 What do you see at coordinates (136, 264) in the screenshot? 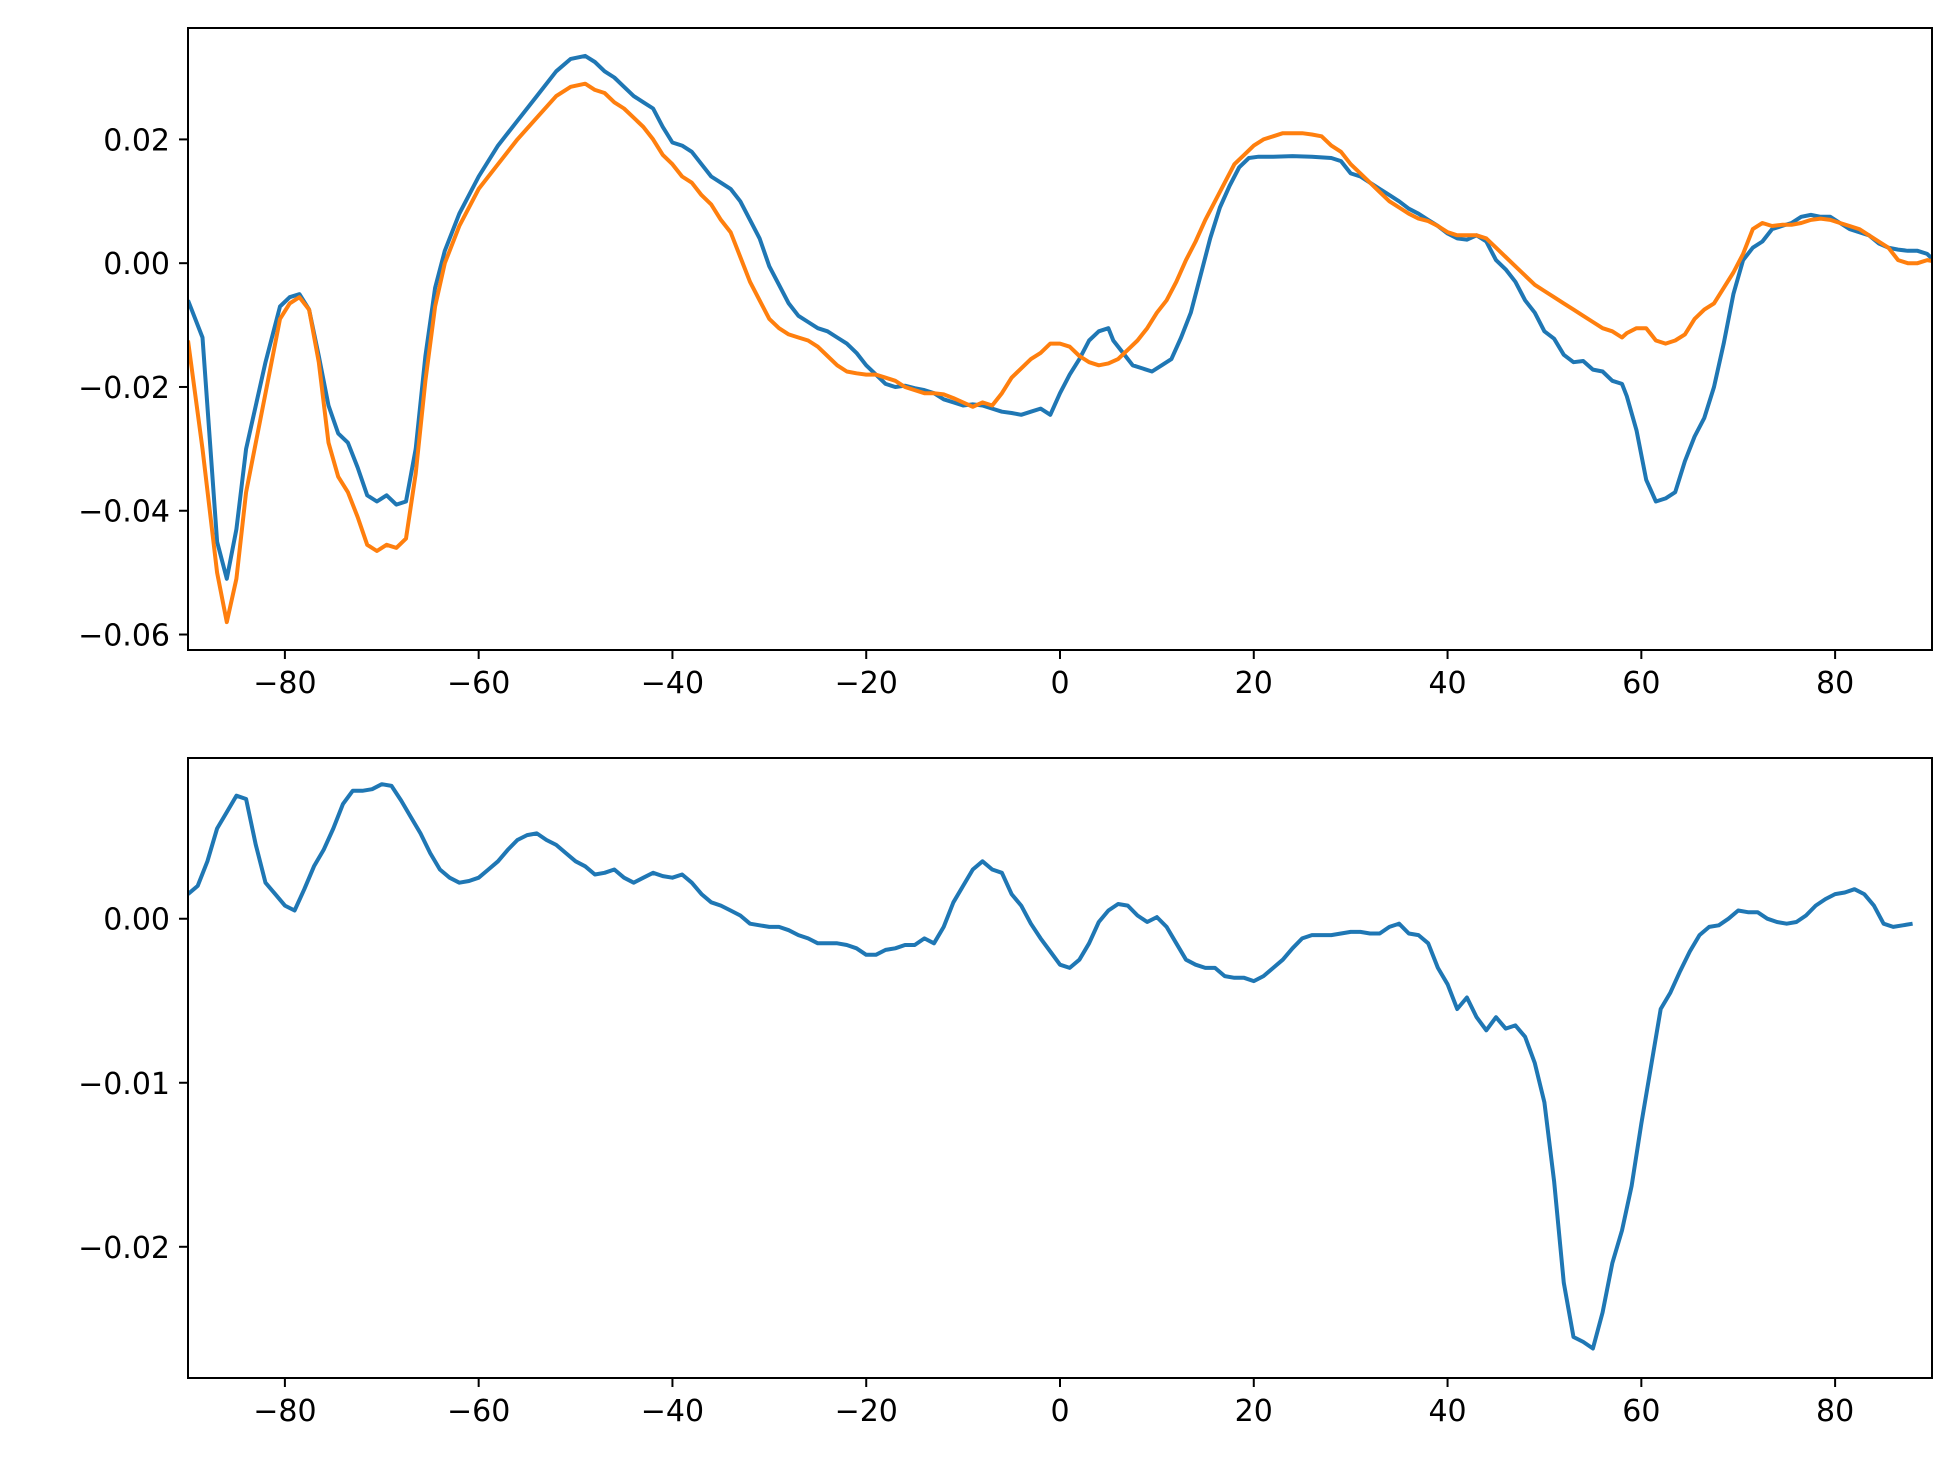
I see `top-y-tick-label: 0.00` at bounding box center [136, 264].